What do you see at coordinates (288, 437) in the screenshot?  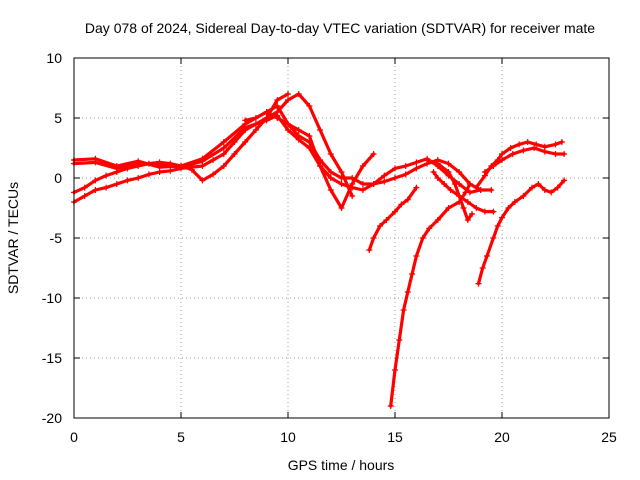 I see `x-tick-label: 10` at bounding box center [288, 437].